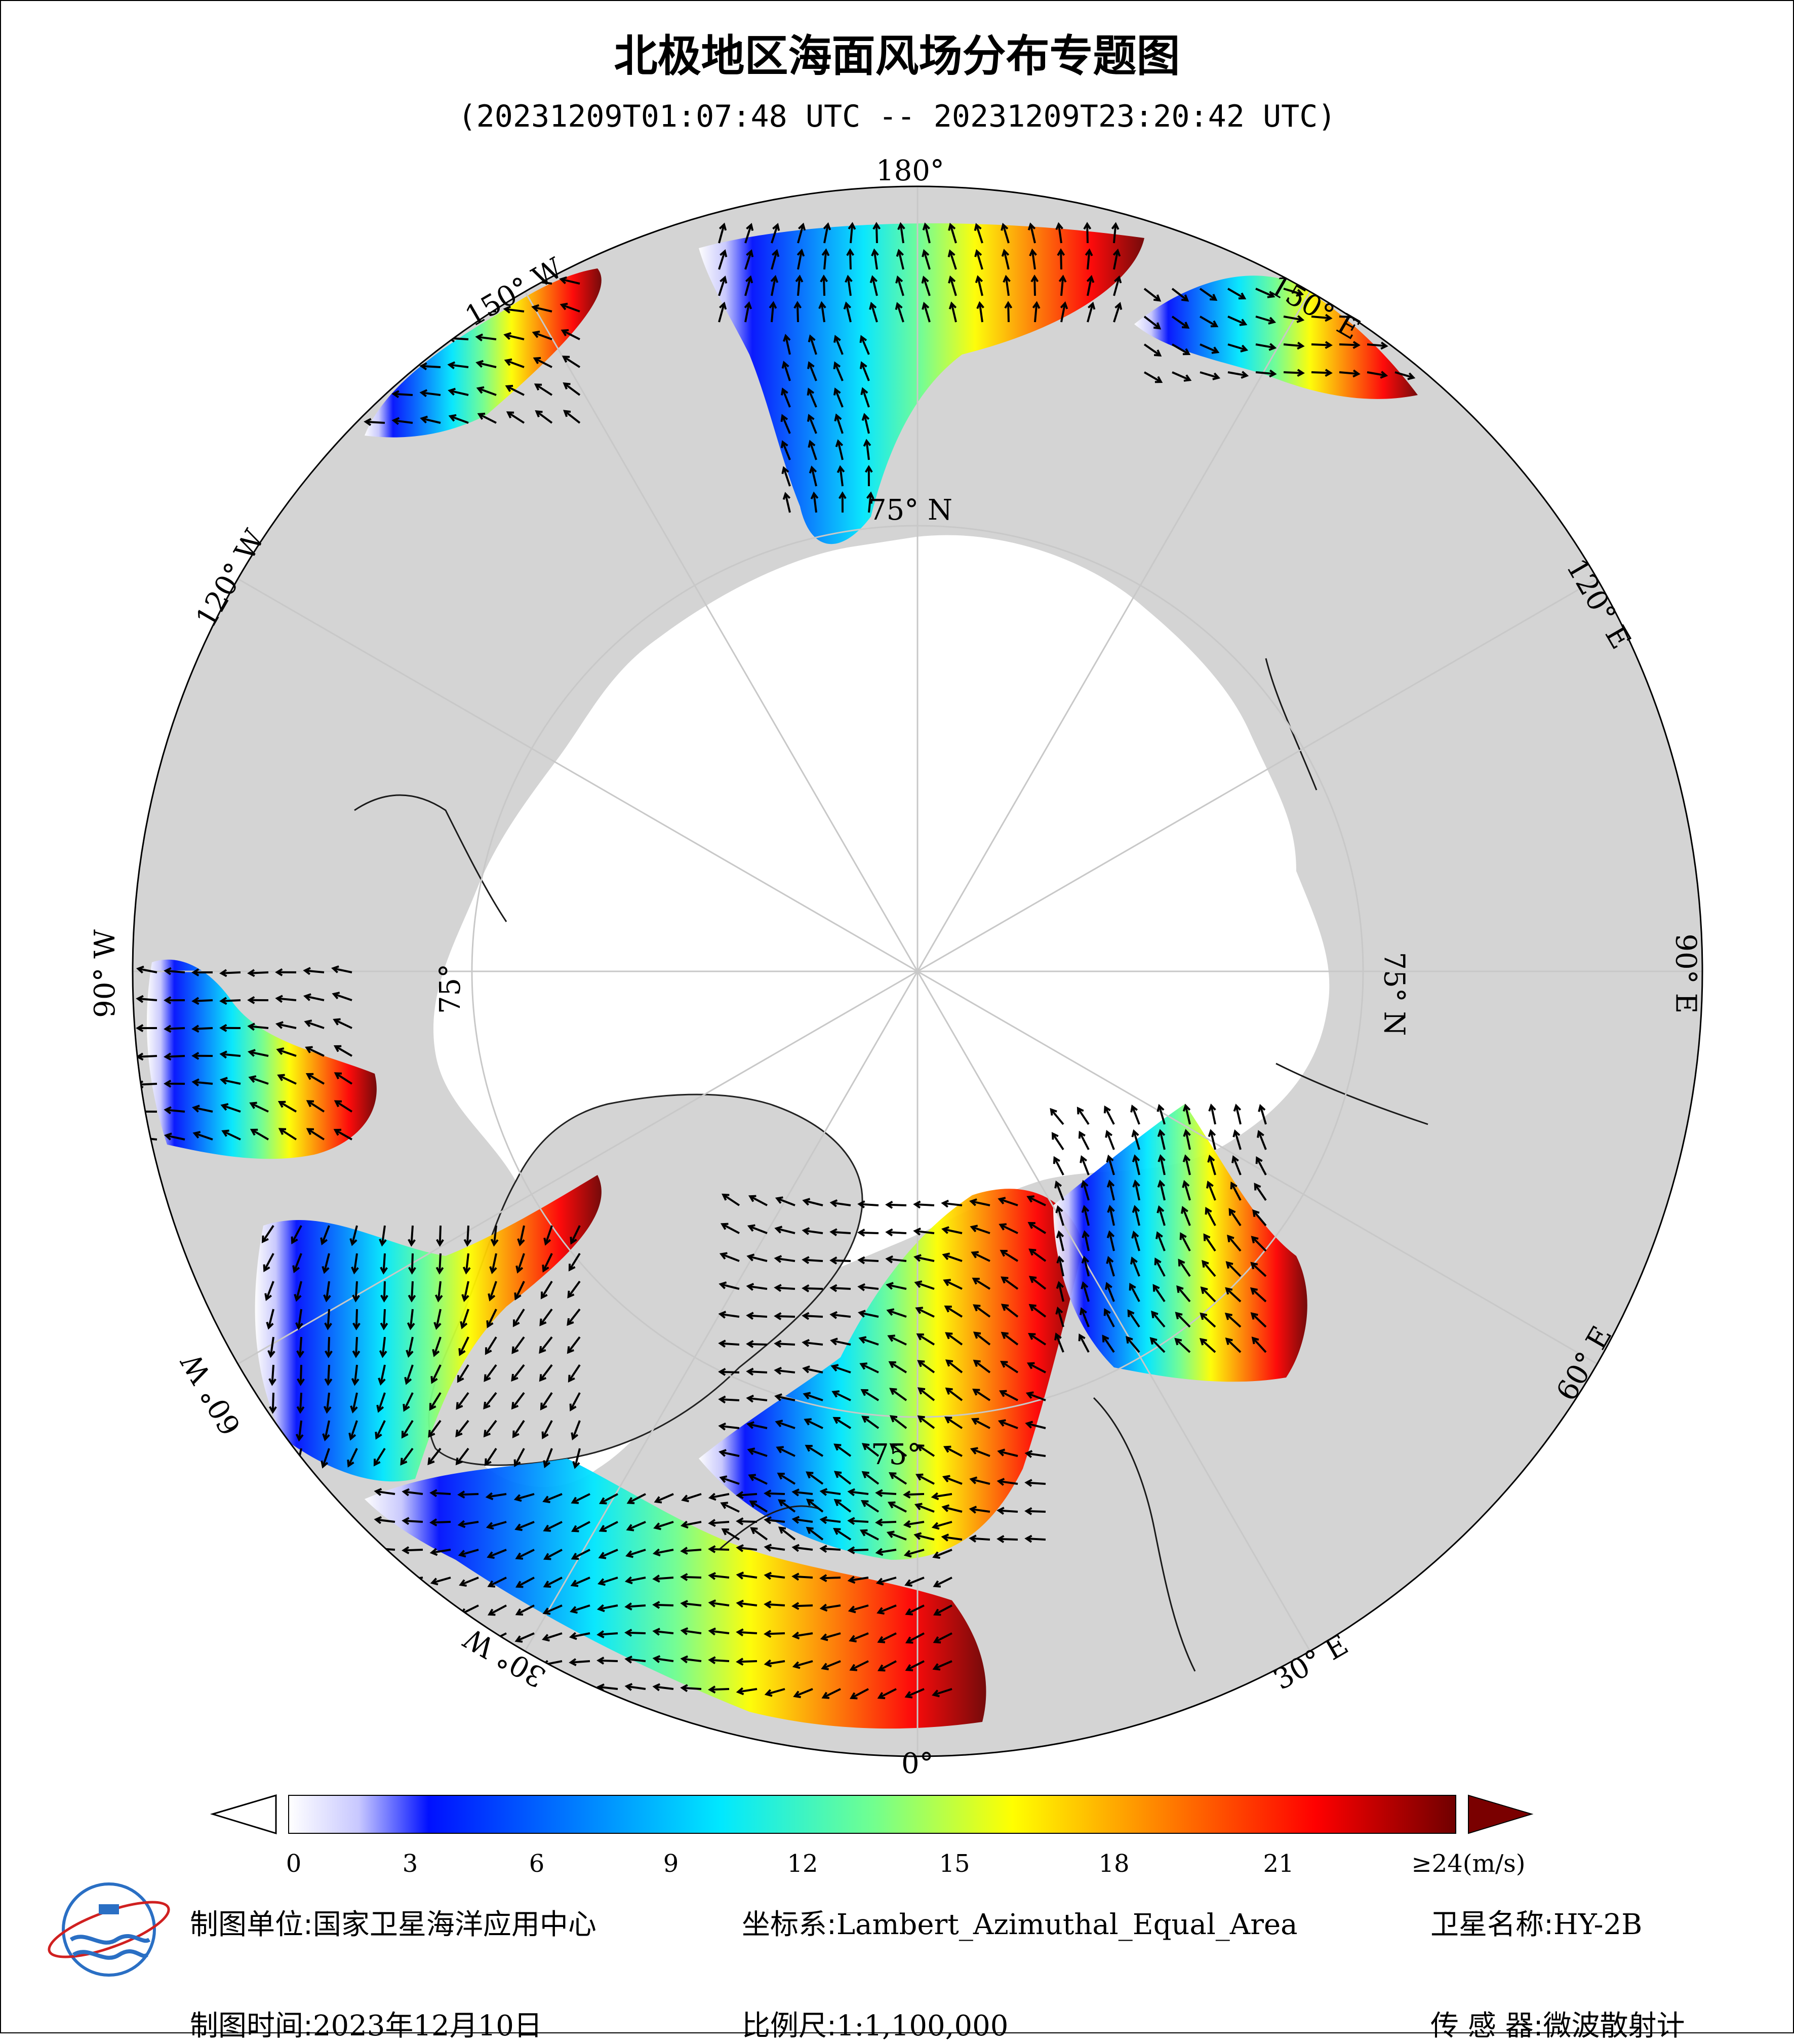  Describe the element at coordinates (1468, 1864) in the screenshot. I see `colorbar-max-label: ≥24(m/s)` at that location.